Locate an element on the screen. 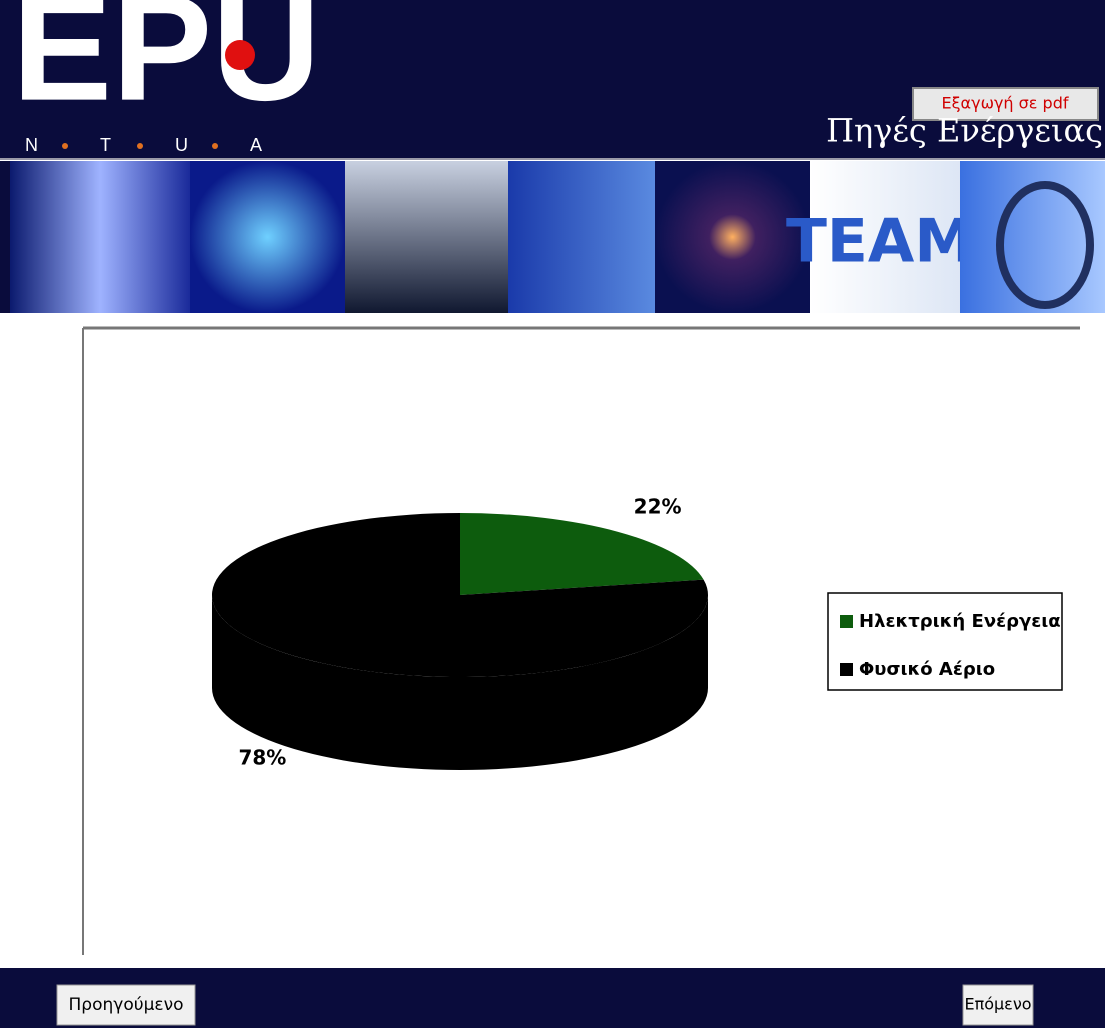 The image size is (1105, 1032). logo-letter: T is located at coordinates (105, 145).